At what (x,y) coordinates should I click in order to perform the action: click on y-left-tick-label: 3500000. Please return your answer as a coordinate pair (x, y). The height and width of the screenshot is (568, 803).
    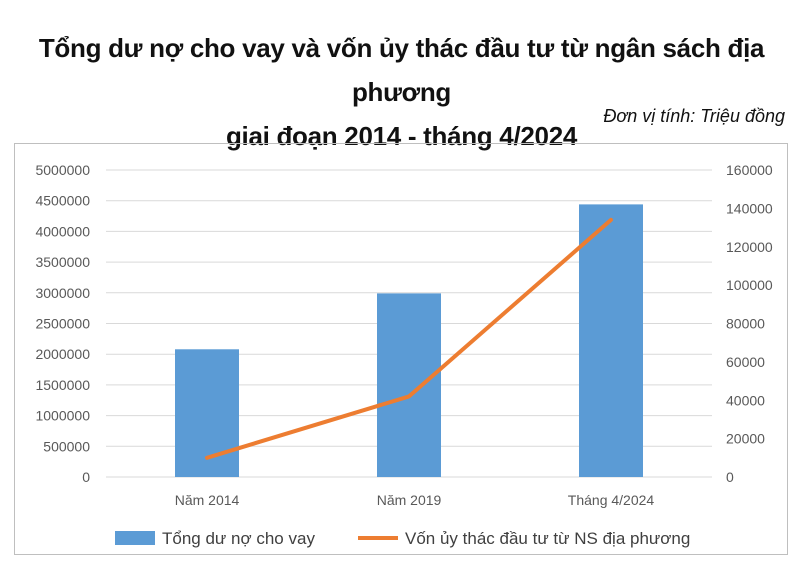
    Looking at the image, I should click on (62, 262).